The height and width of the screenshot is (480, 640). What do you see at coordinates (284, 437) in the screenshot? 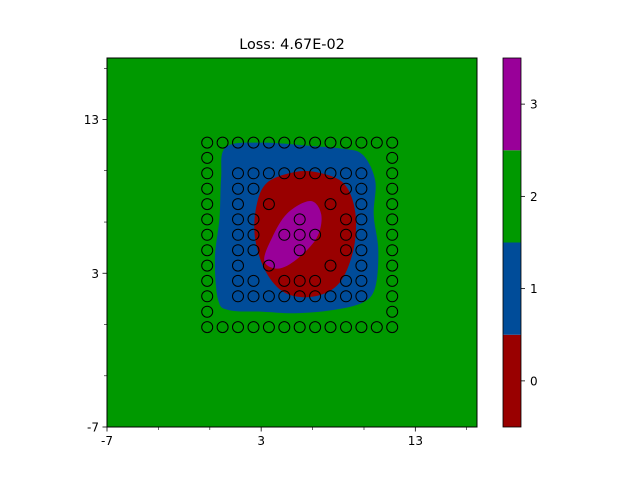
I see `x-axis: -7 3 13` at bounding box center [284, 437].